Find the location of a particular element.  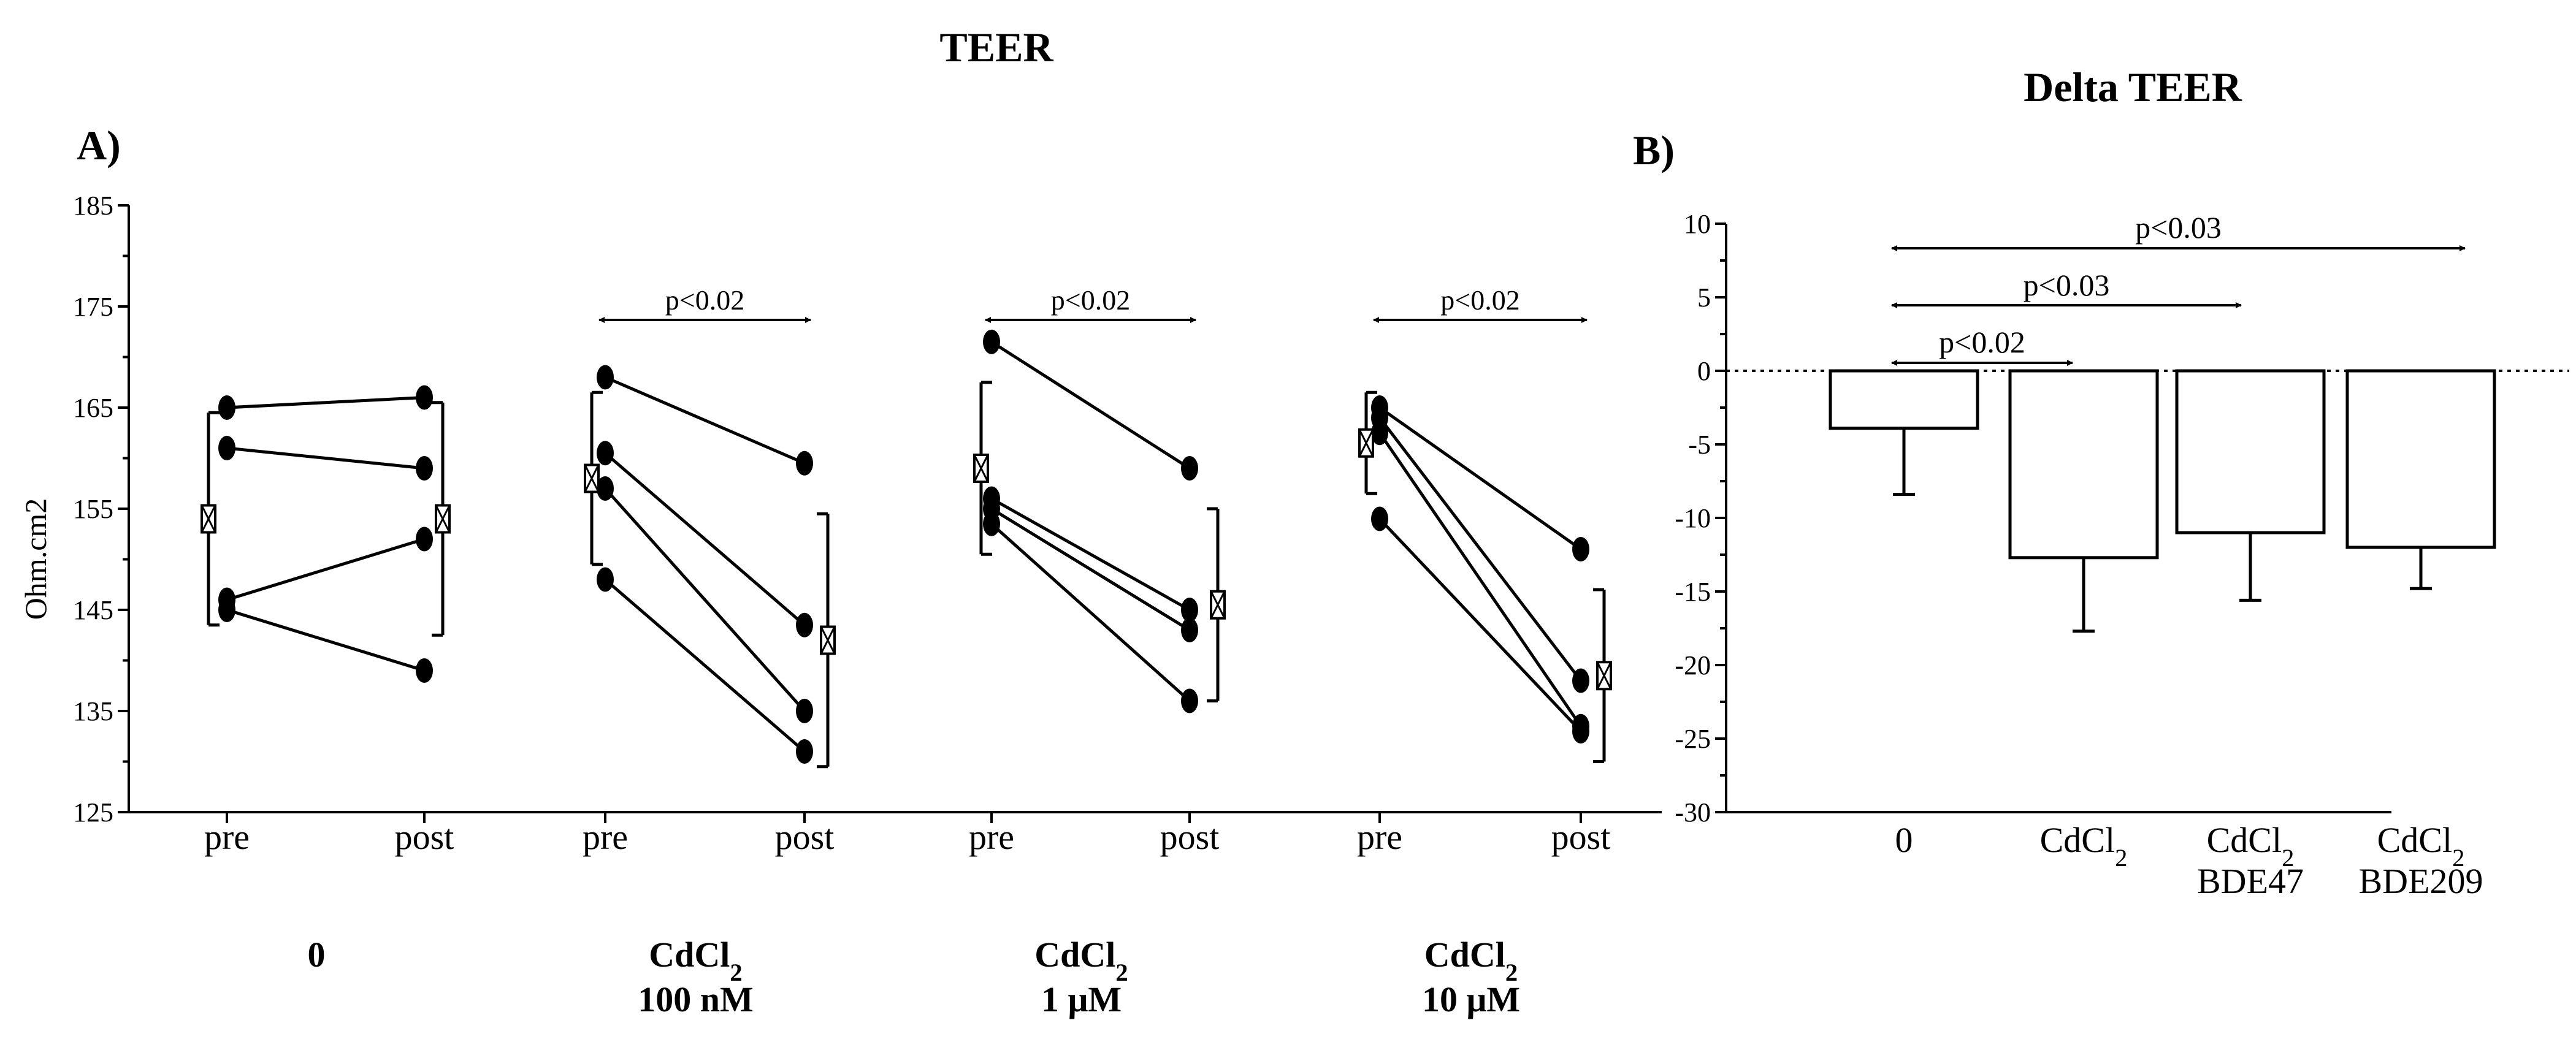

panel-b-y-tick-label: -5 is located at coordinates (1699, 445).